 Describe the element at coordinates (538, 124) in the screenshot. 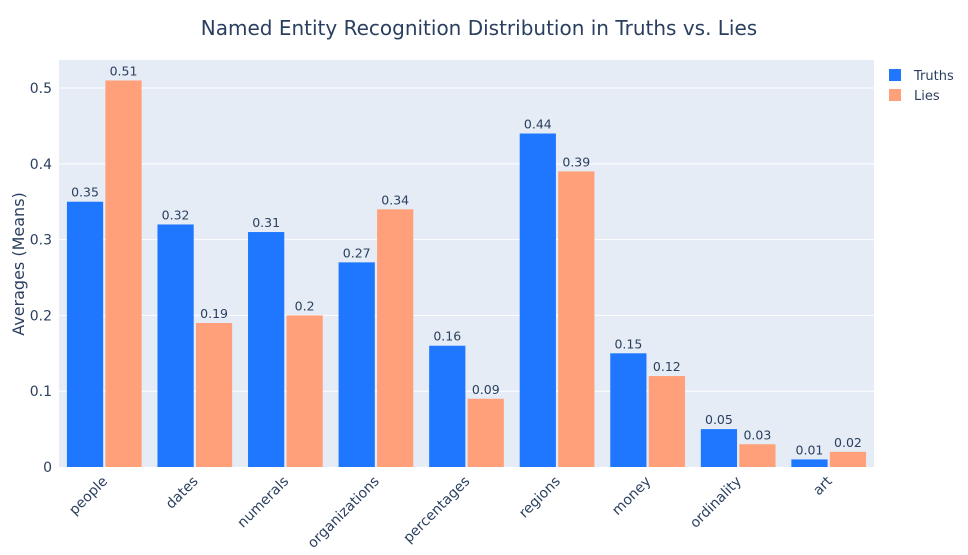

I see `data-label: 0.44` at that location.